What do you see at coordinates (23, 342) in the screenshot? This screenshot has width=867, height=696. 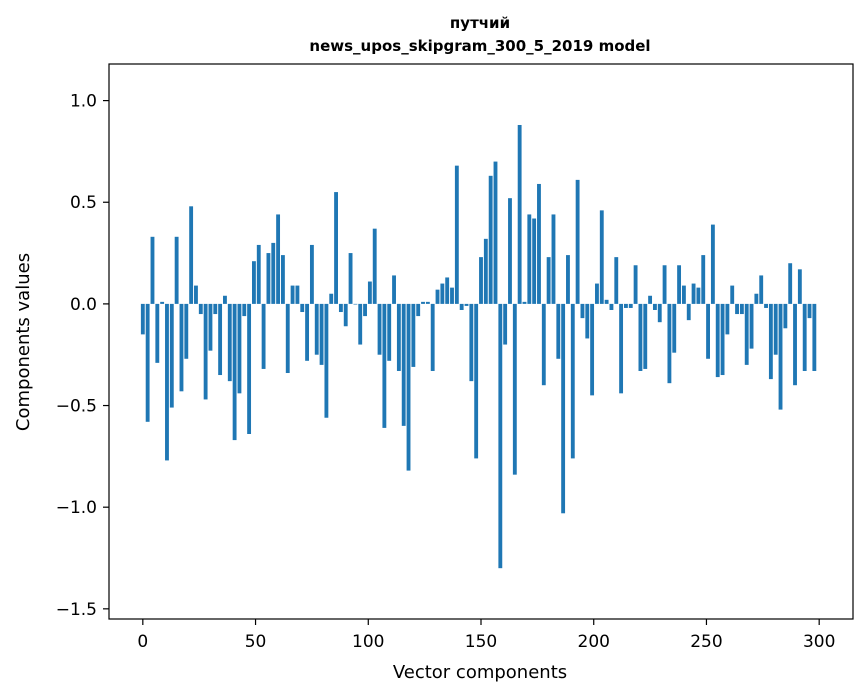 I see `y-axis-label: Components values` at bounding box center [23, 342].